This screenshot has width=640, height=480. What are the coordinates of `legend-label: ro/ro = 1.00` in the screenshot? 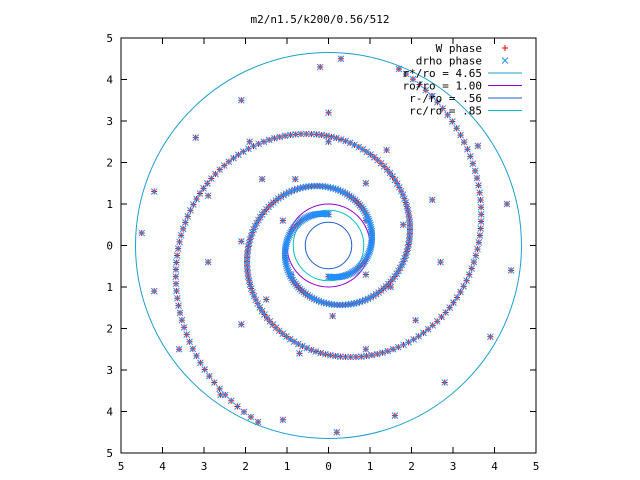 It's located at (442, 86).